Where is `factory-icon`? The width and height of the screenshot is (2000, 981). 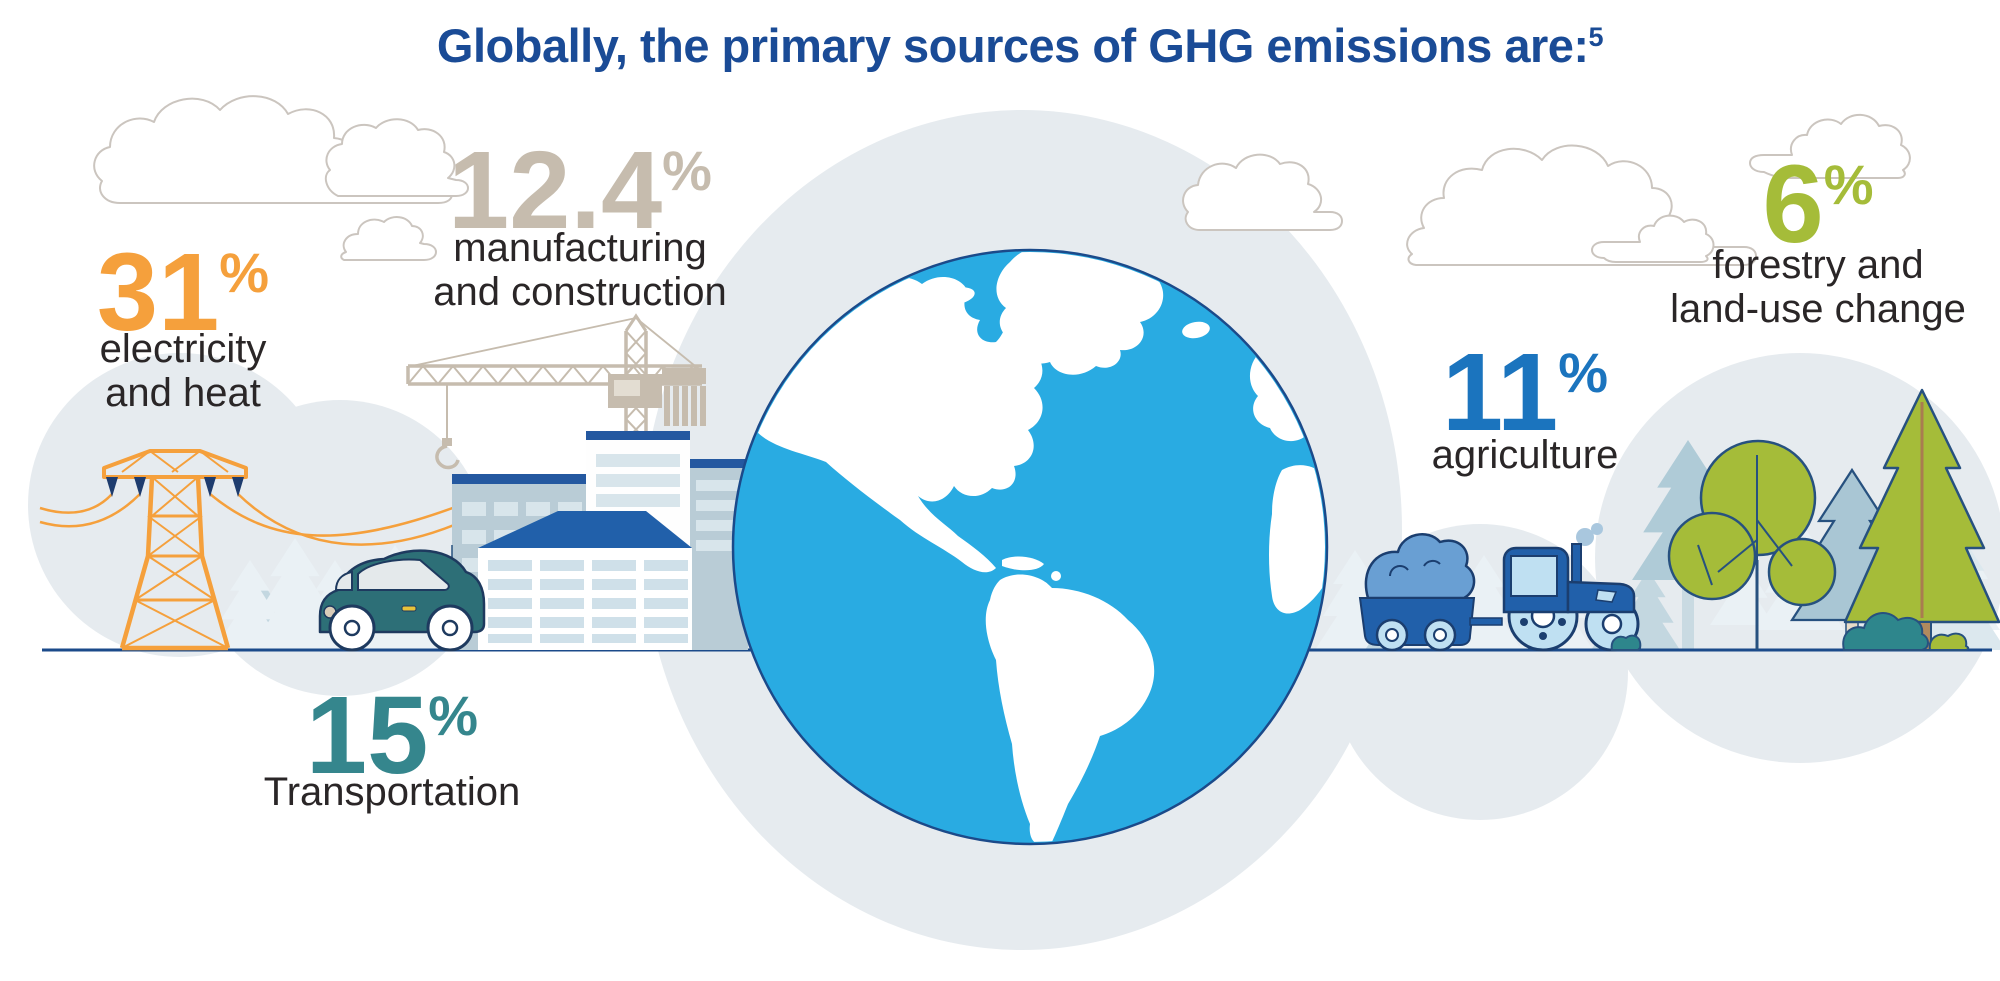 factory-icon is located at coordinates (599, 540).